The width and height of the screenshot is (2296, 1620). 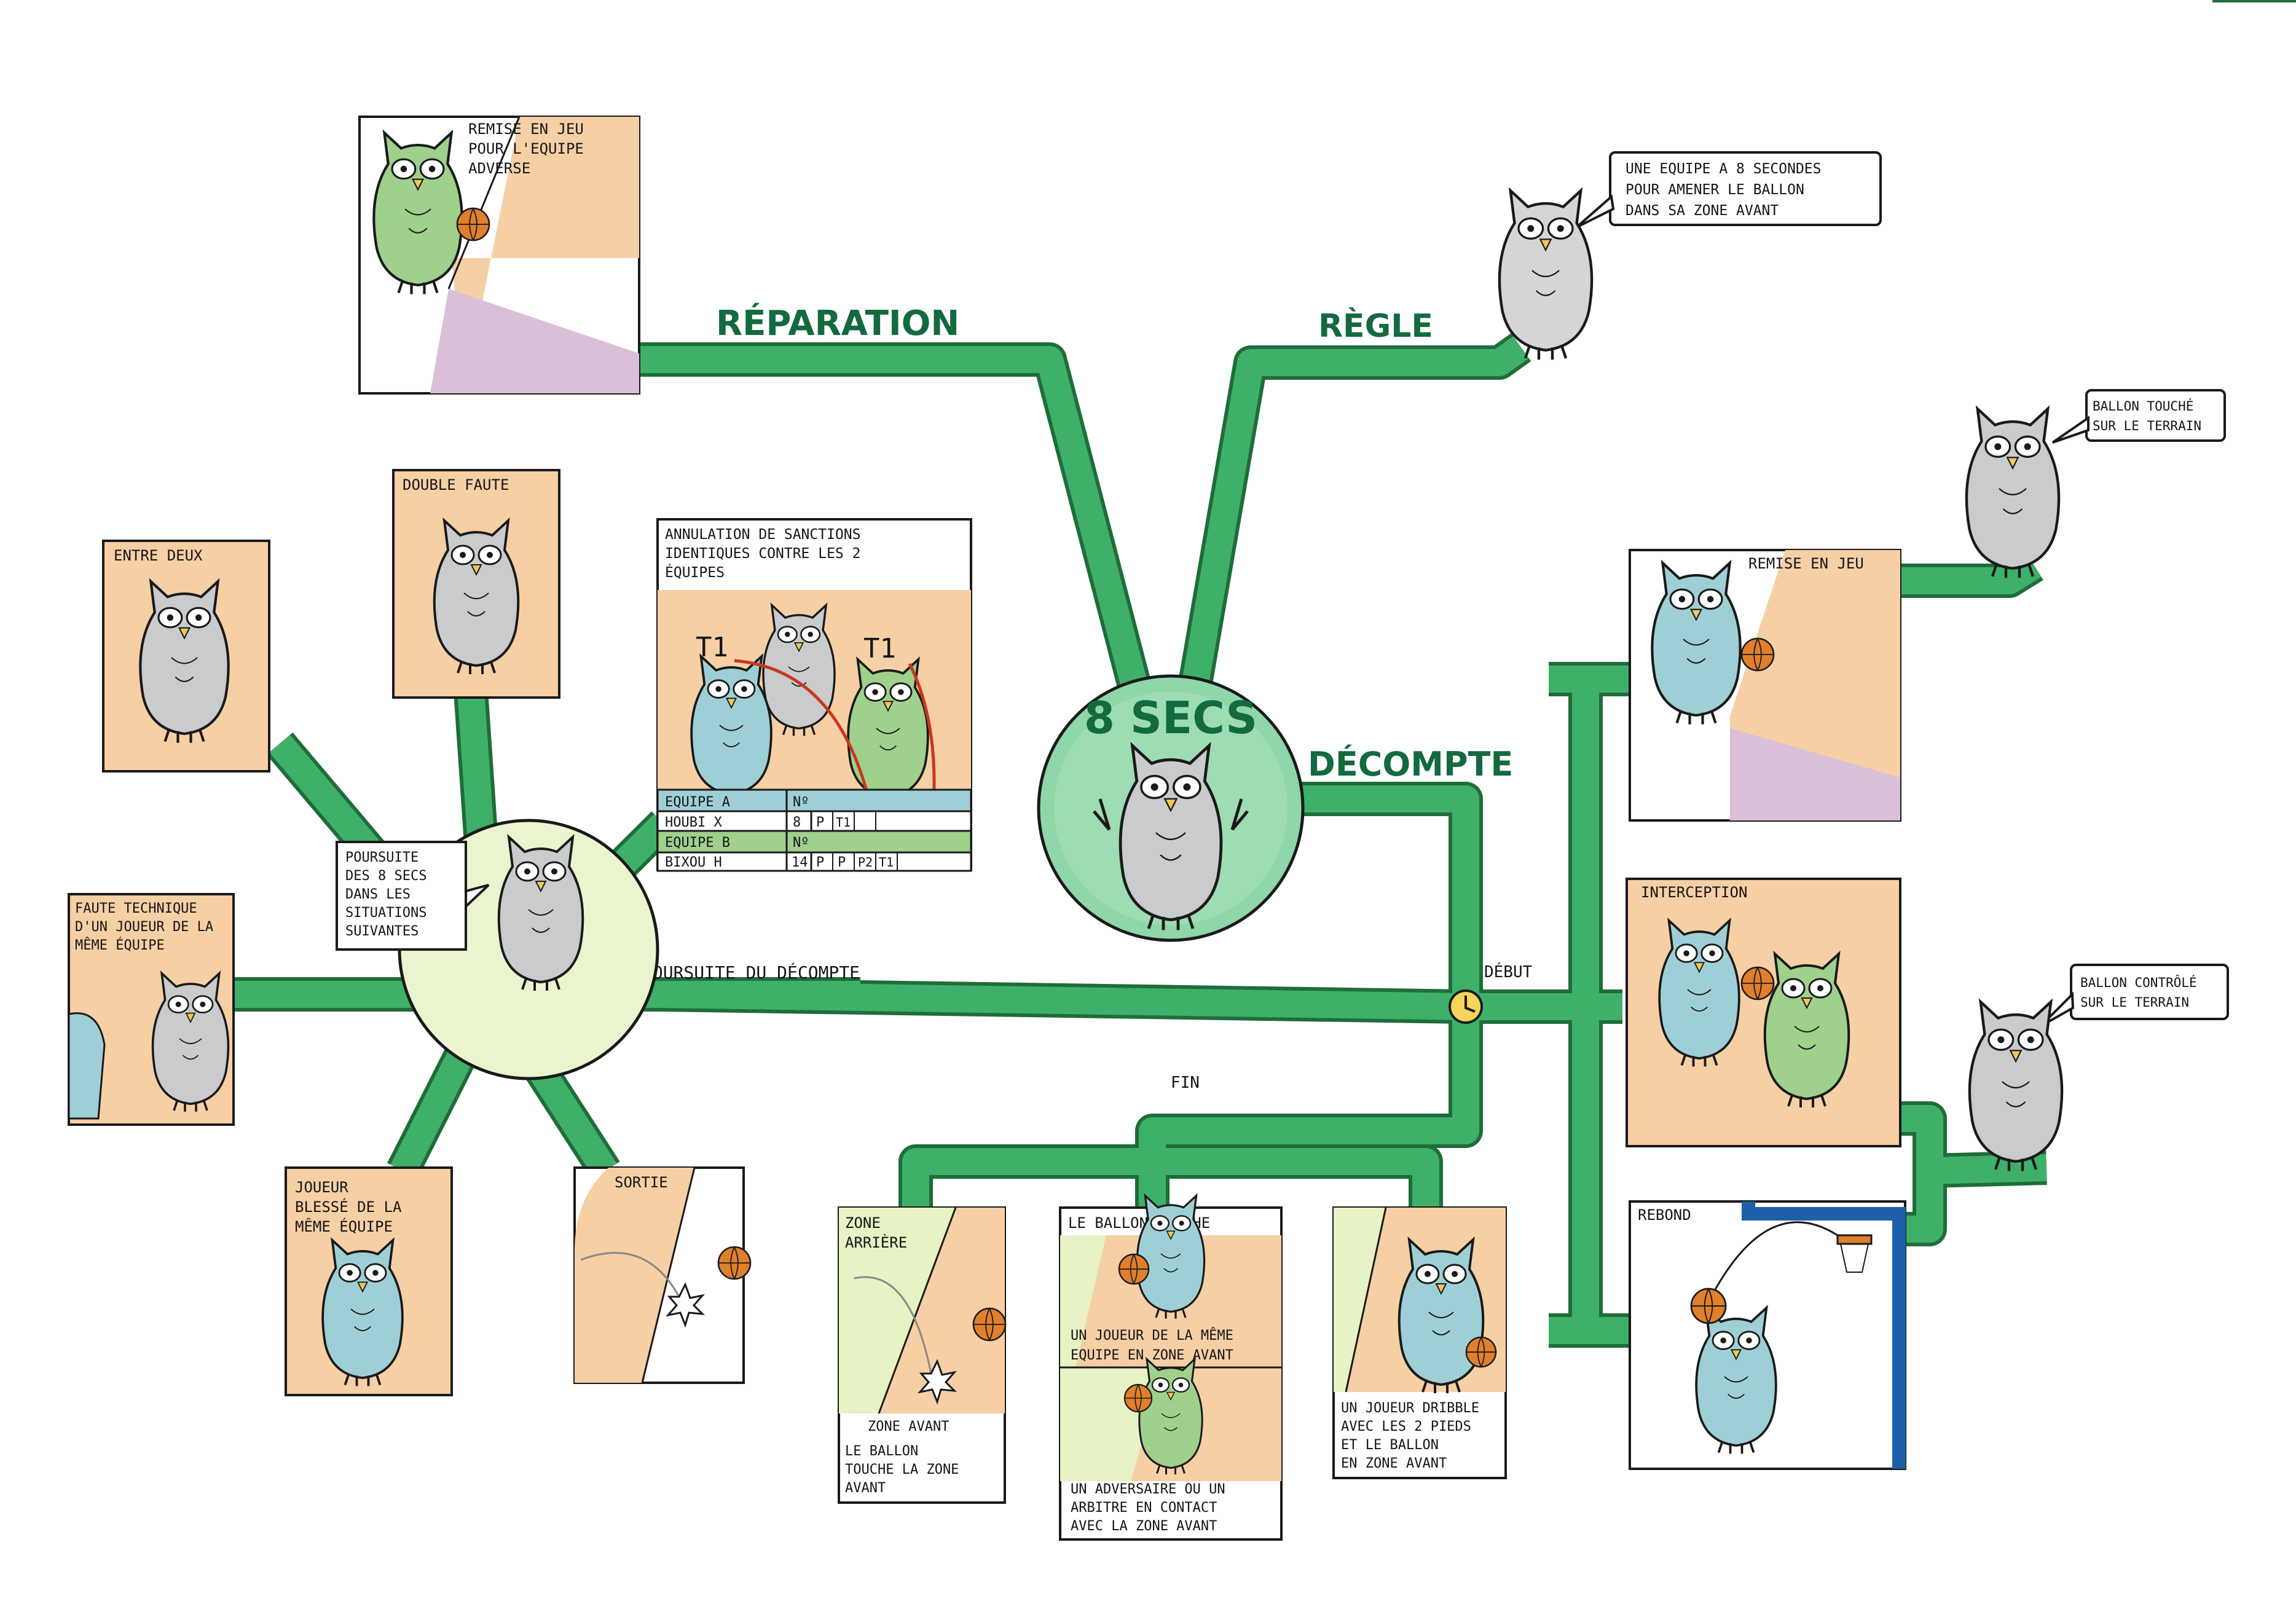 What do you see at coordinates (1171, 814) in the screenshot?
I see `owl-arms` at bounding box center [1171, 814].